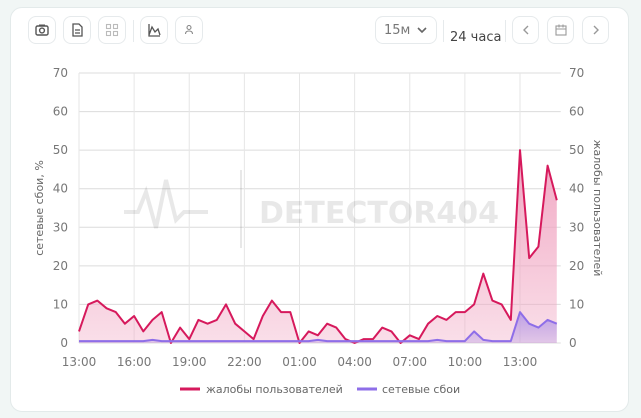  I want to click on y-tick-right: 70, so click(576, 73).